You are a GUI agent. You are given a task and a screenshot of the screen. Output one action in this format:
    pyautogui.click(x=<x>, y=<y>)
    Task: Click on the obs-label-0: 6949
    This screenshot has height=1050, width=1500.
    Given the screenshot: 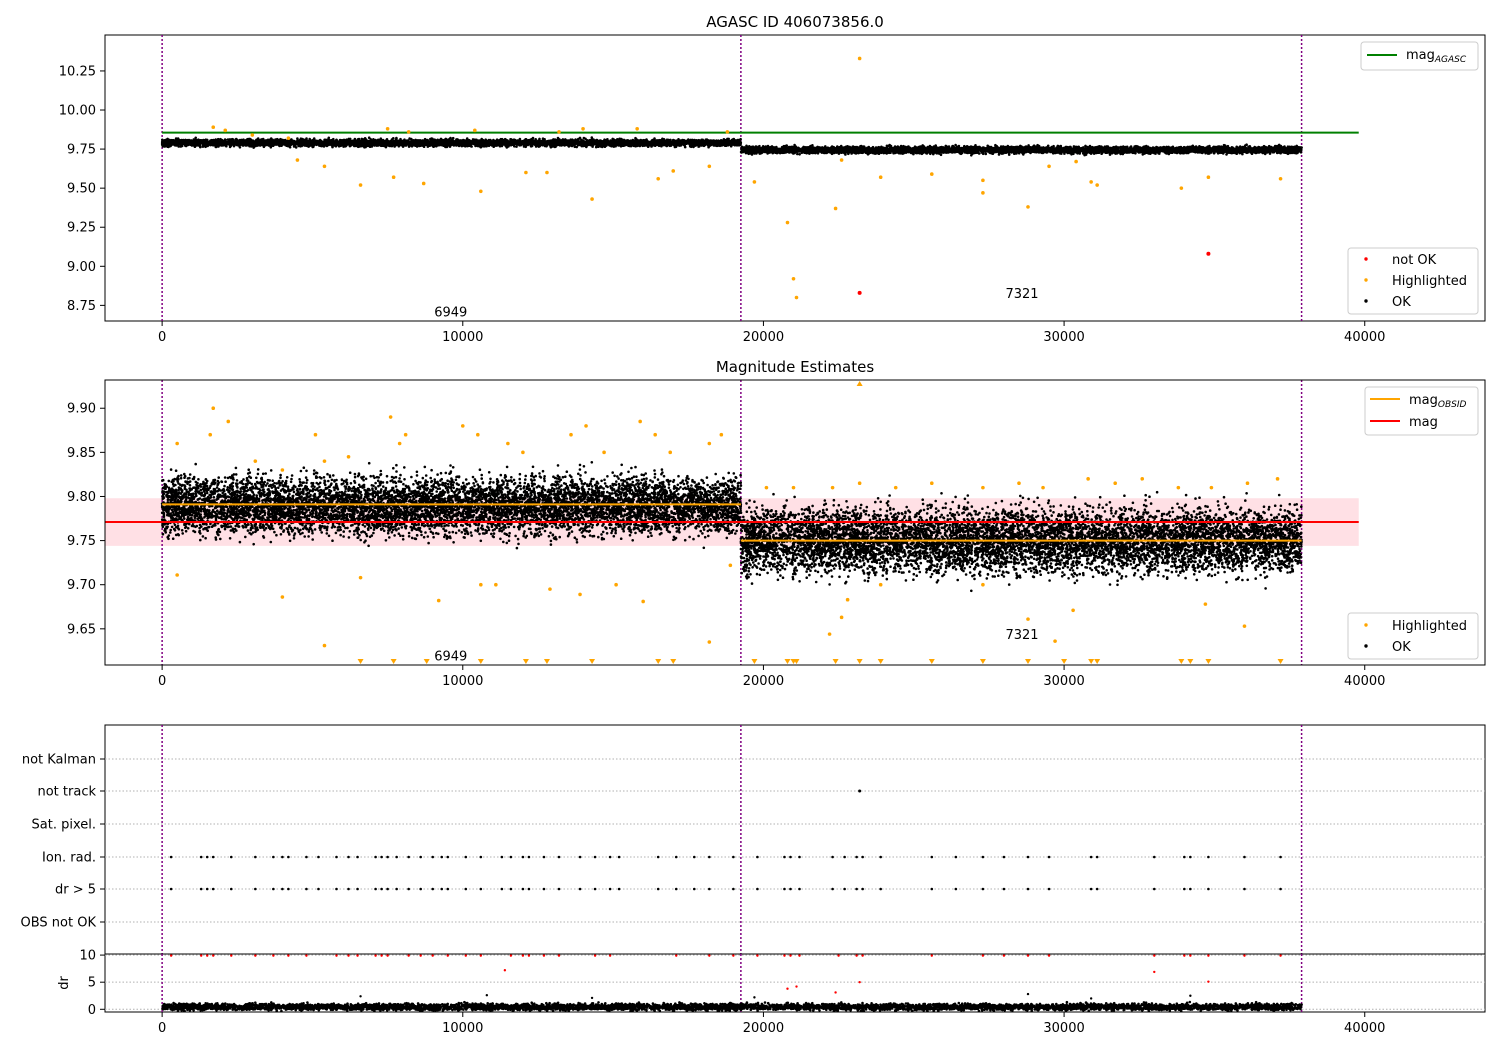 What is the action you would take?
    pyautogui.click(x=450, y=313)
    